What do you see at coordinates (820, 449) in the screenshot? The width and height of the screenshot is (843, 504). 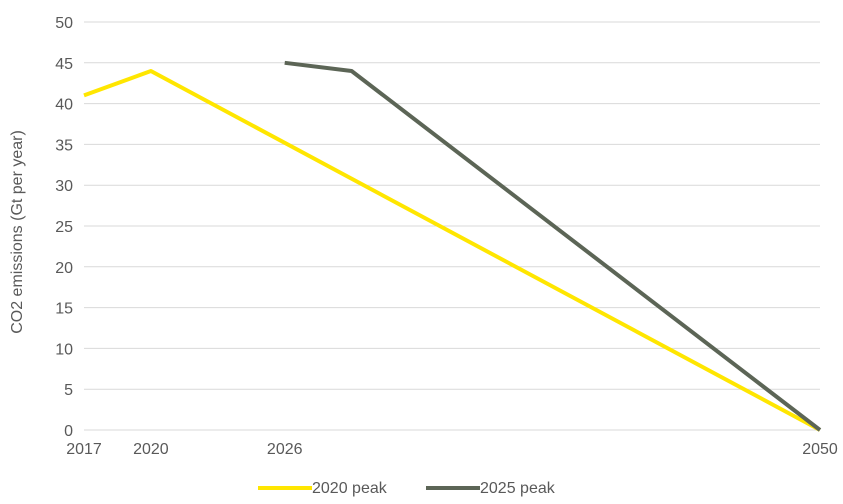 I see `x-tick-label: 2050` at bounding box center [820, 449].